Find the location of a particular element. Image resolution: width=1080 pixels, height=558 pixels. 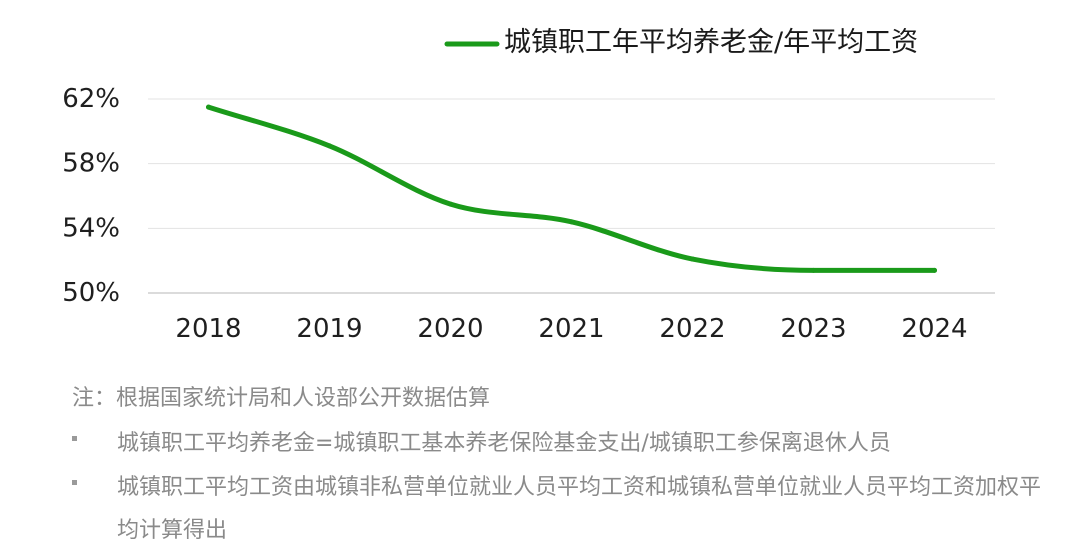

y-tick-label: 62% is located at coordinates (91, 99).